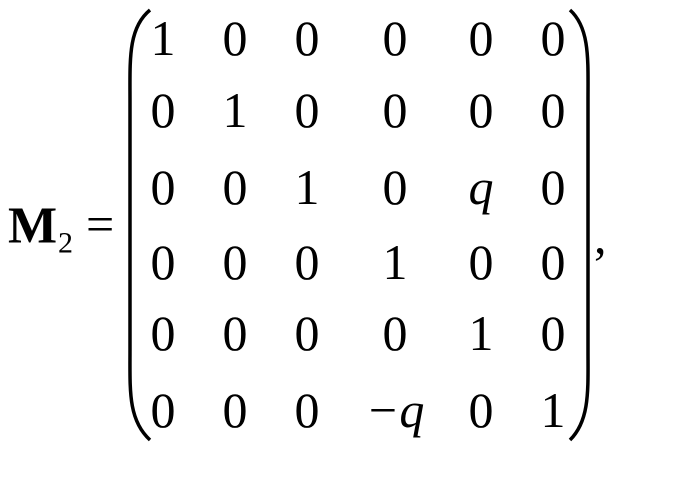 This screenshot has width=676, height=493. What do you see at coordinates (395, 410) in the screenshot?
I see `matrix-cell: −q` at bounding box center [395, 410].